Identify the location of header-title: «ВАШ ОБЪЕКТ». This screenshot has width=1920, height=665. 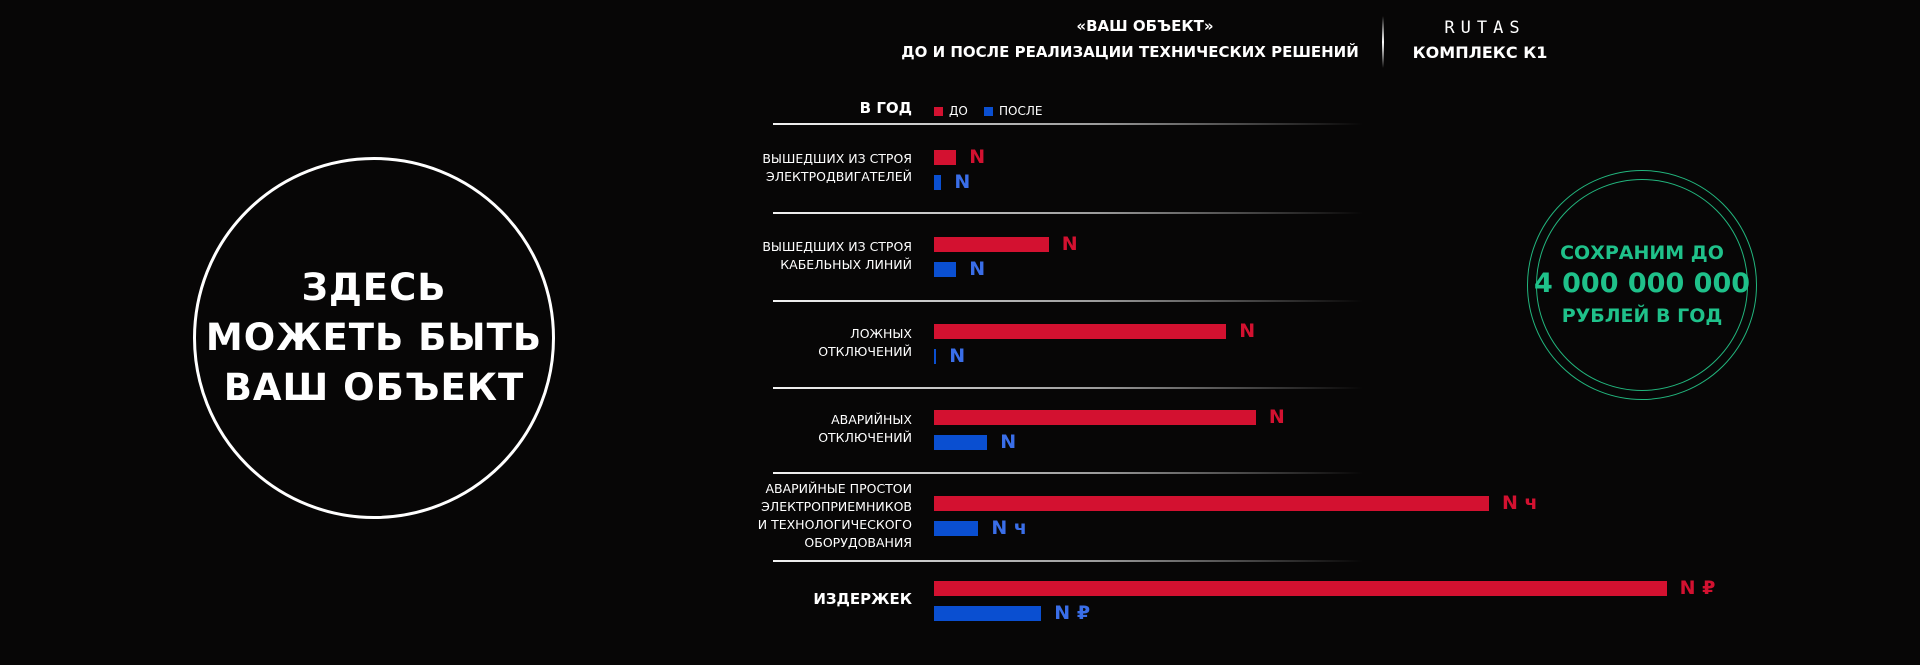
(1145, 26).